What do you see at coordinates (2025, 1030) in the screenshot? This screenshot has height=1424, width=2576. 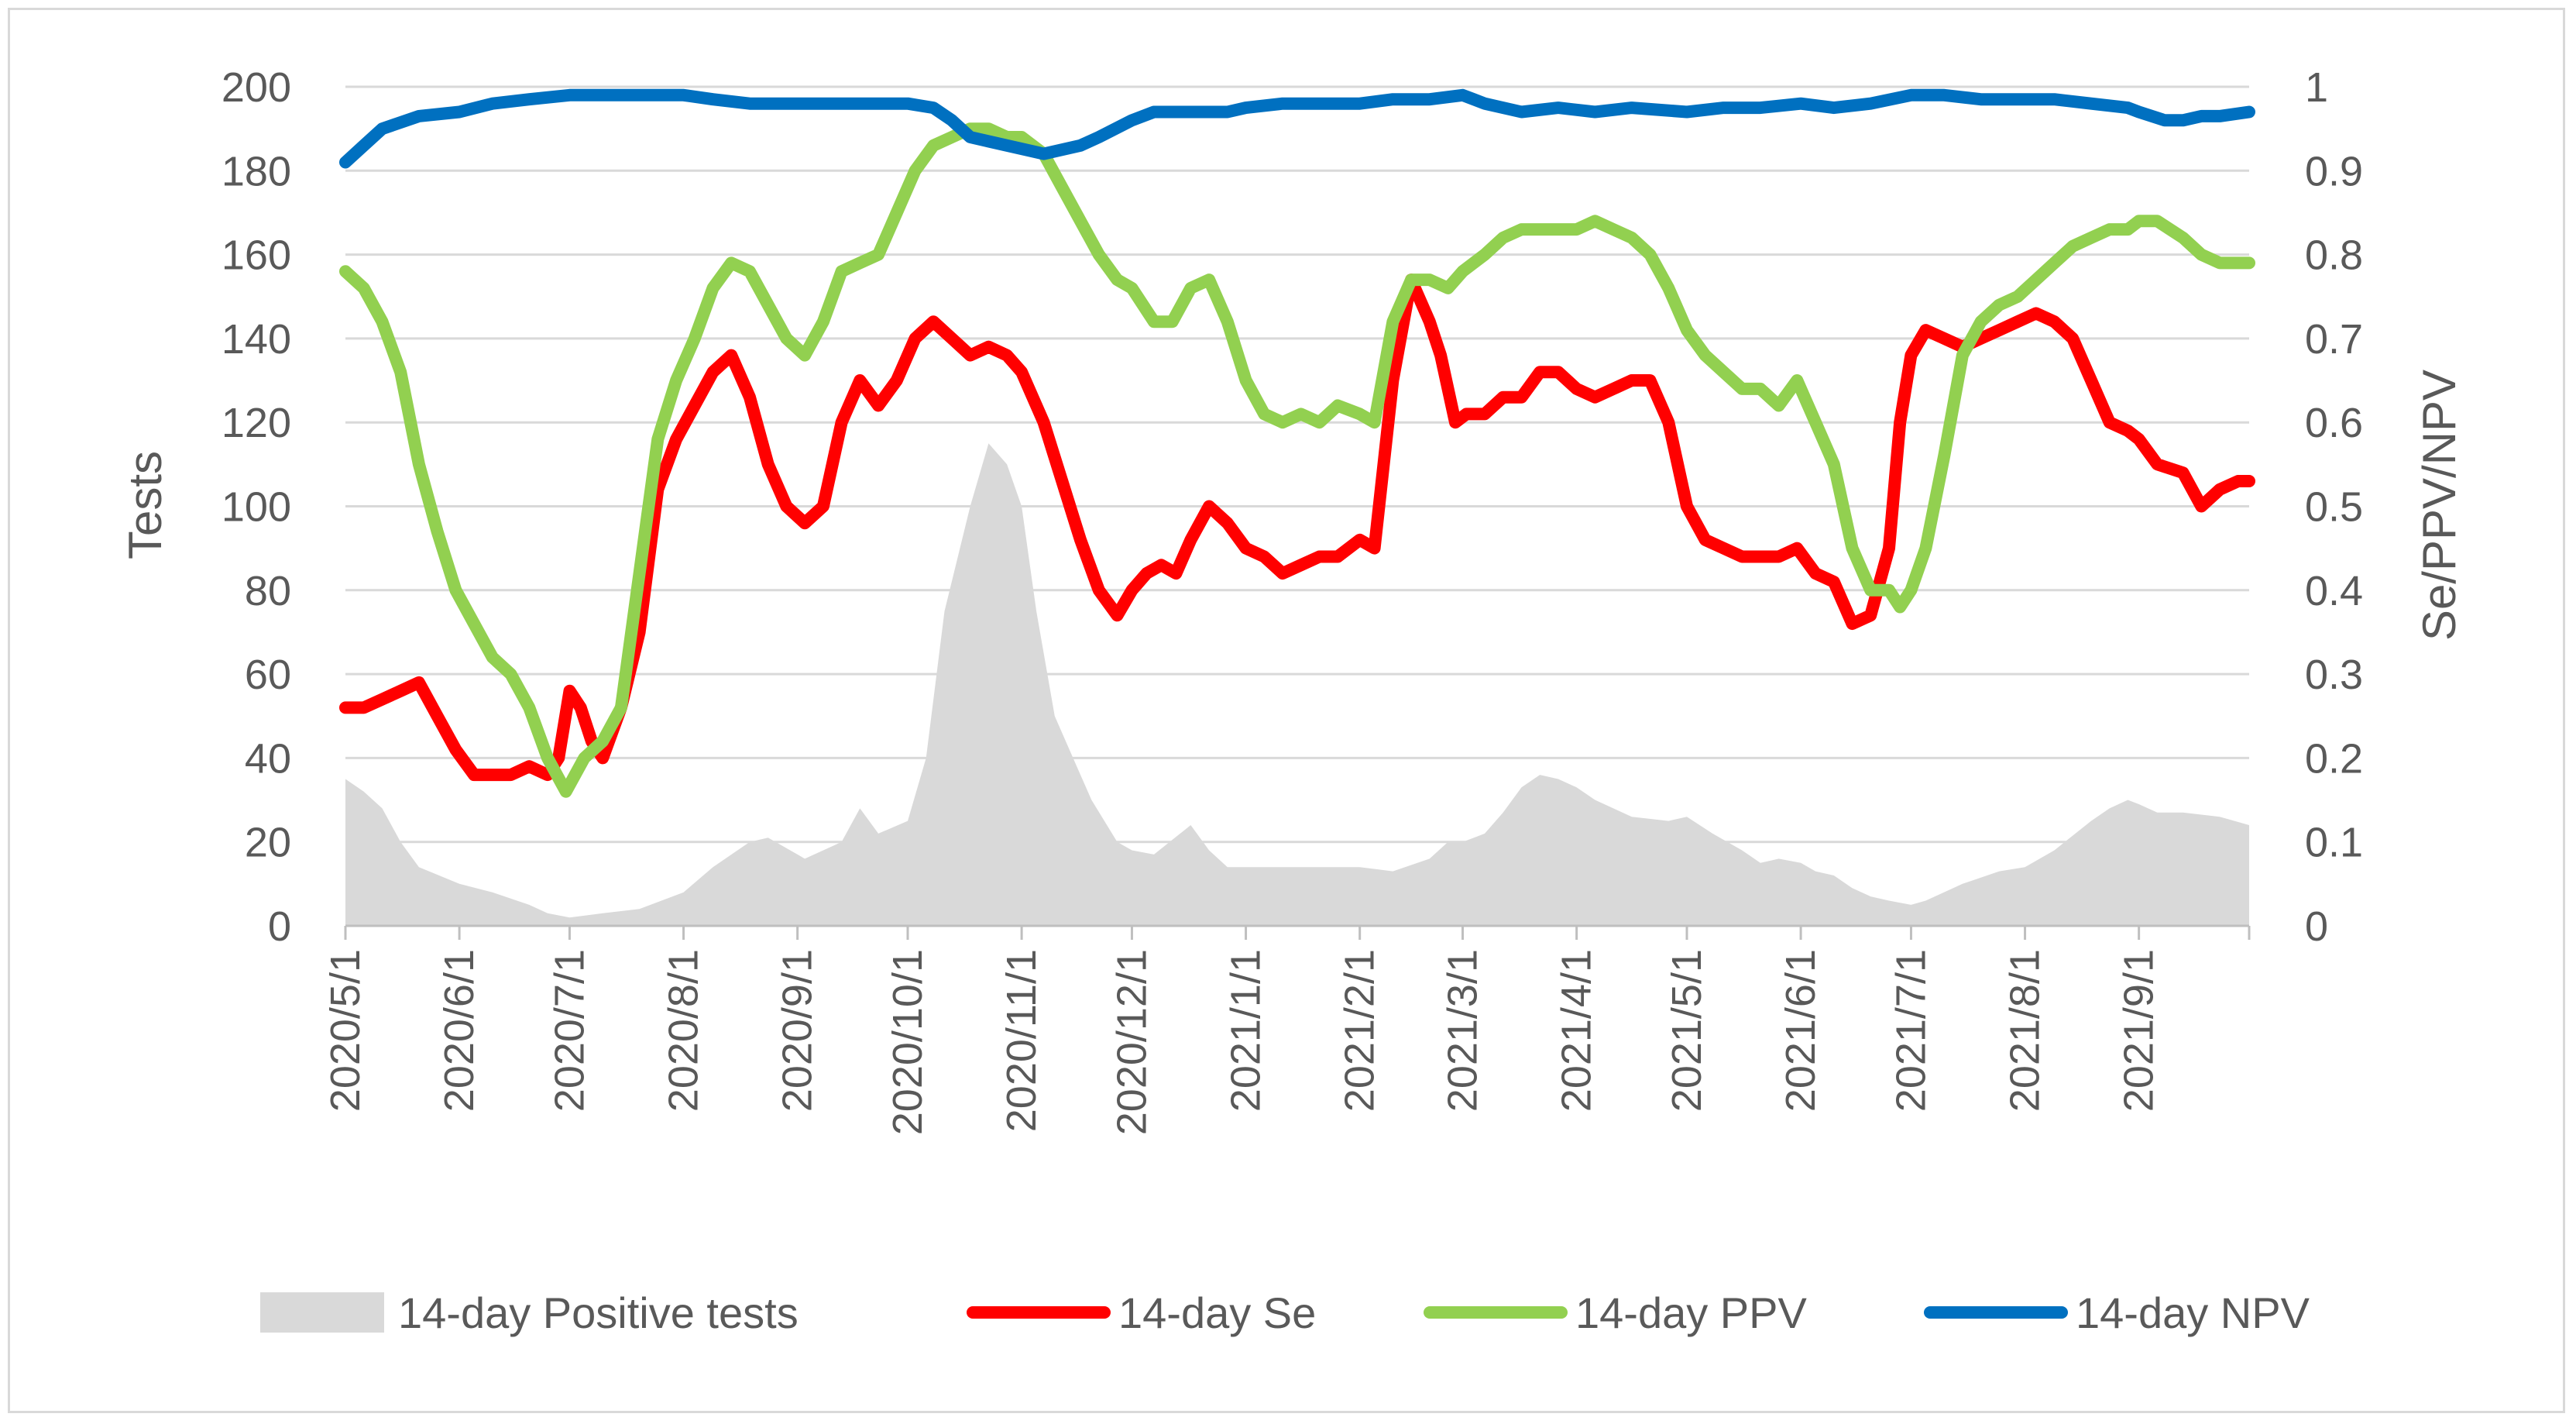 I see `x-tick-label: 2021/8/1` at bounding box center [2025, 1030].